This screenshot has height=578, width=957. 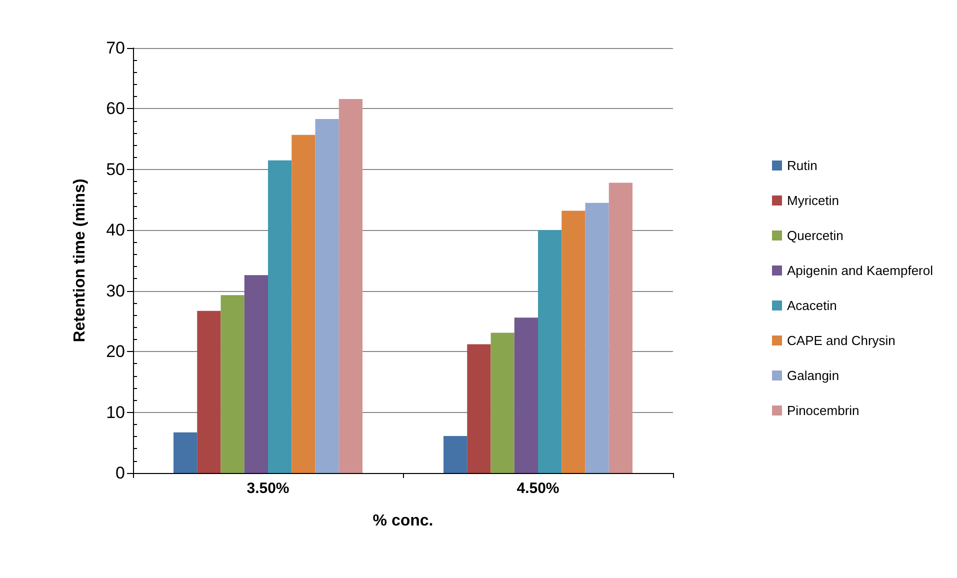 I want to click on y-tick-label: 40, so click(x=115, y=230).